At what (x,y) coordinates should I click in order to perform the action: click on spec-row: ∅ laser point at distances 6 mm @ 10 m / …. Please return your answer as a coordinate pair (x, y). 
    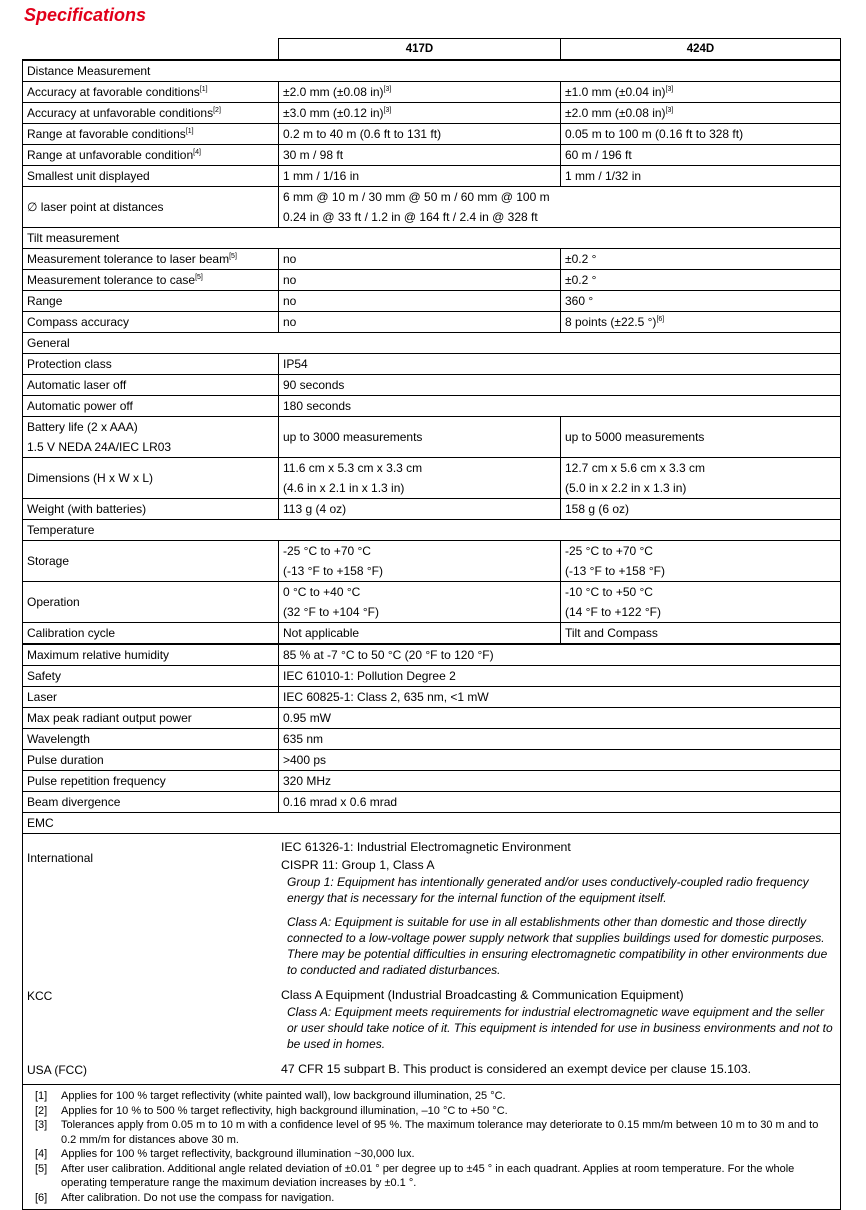
    Looking at the image, I should click on (431, 207).